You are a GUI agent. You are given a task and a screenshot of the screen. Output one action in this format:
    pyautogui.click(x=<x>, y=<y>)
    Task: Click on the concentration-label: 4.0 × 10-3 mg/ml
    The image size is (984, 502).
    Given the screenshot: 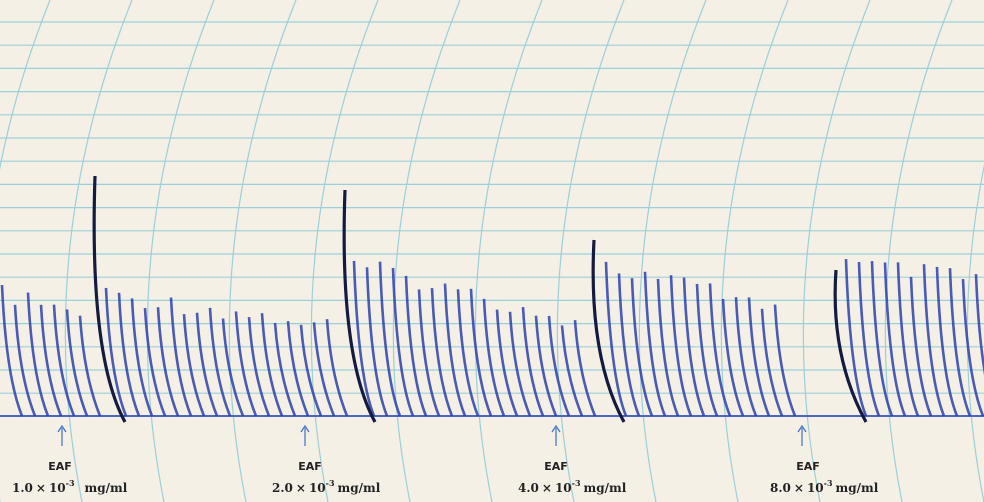 What is the action you would take?
    pyautogui.click(x=572, y=486)
    